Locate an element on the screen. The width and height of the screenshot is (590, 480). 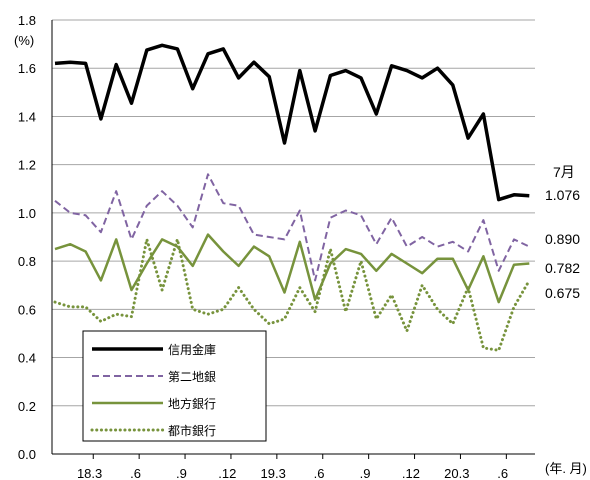
legend-label: 地方銀行 is located at coordinates (192, 403).